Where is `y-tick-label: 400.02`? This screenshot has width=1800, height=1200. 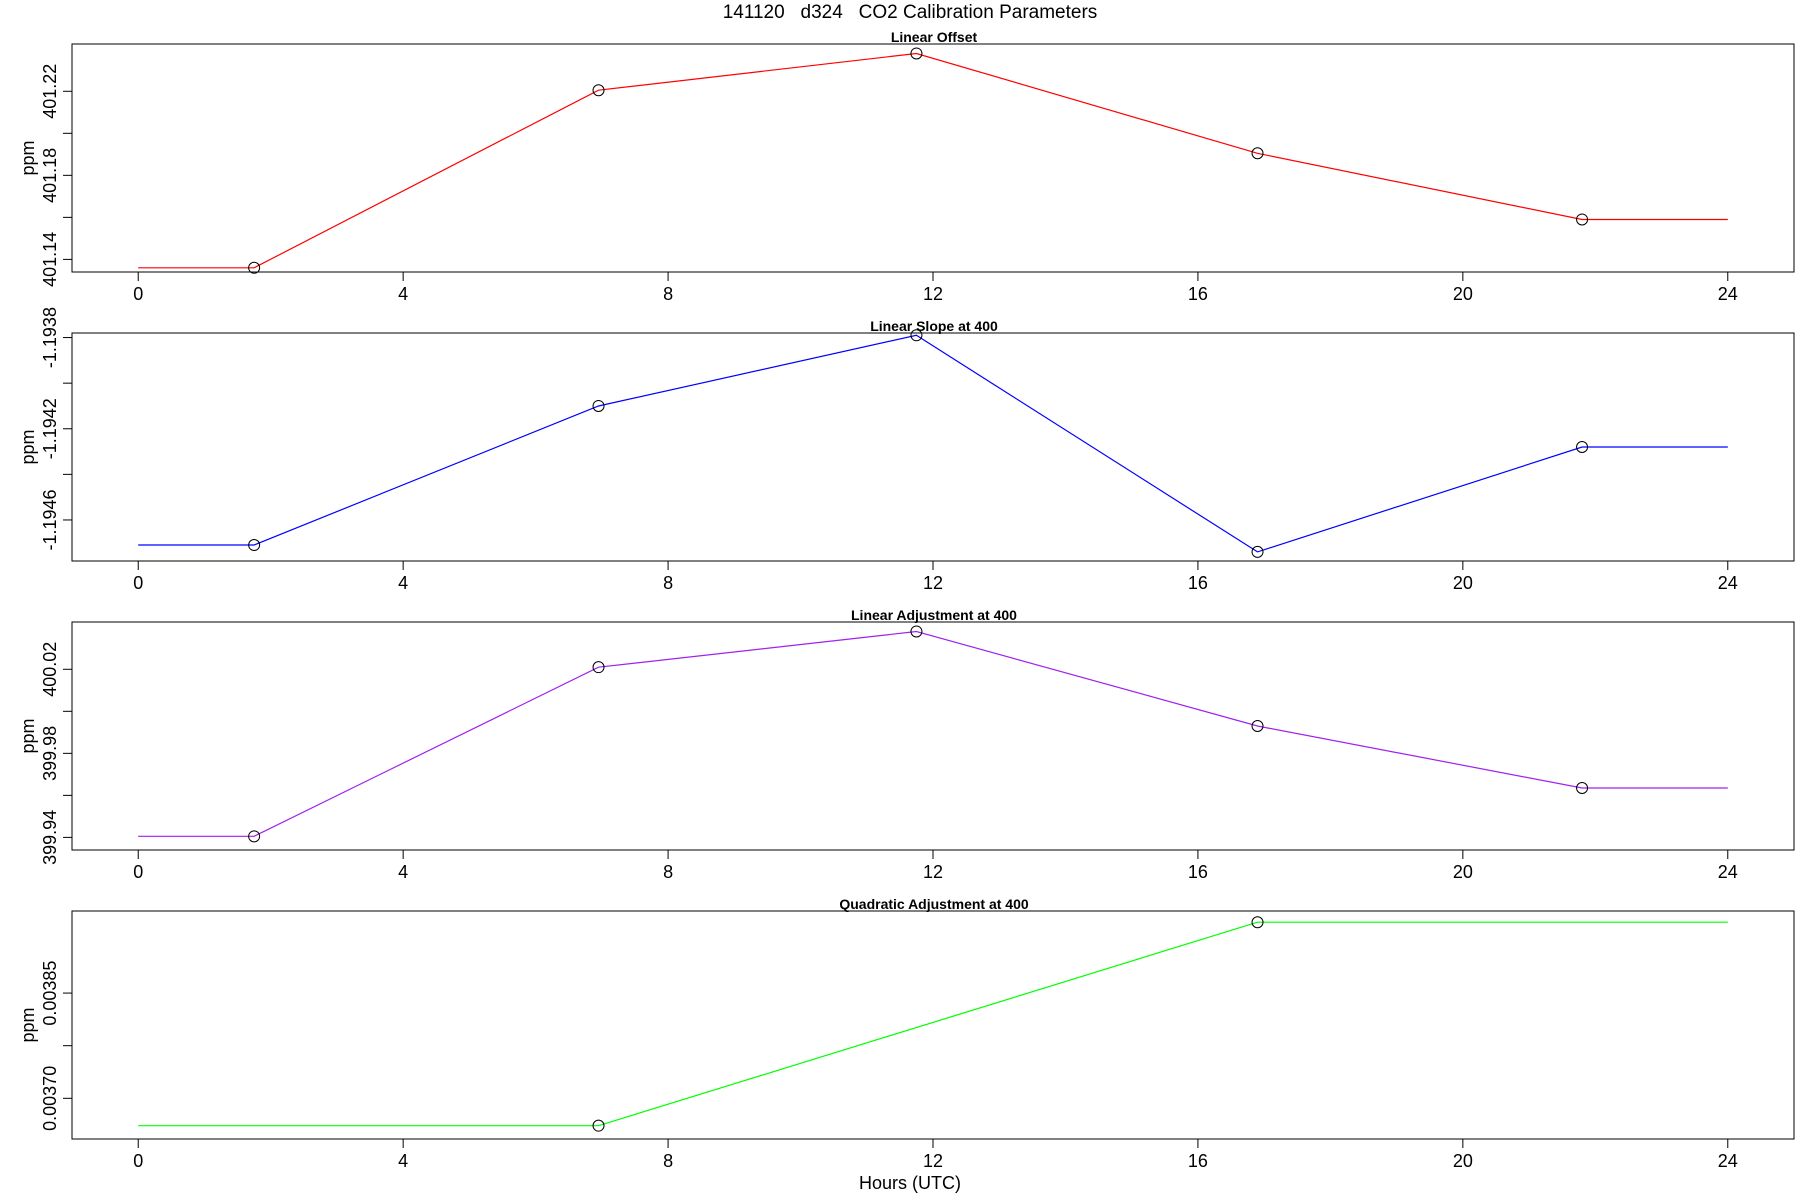 y-tick-label: 400.02 is located at coordinates (50, 669).